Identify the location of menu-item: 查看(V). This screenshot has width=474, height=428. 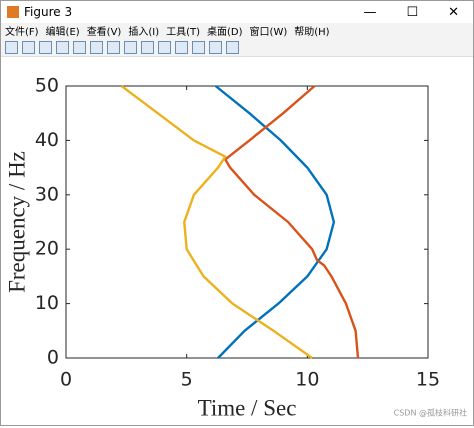
(104, 32).